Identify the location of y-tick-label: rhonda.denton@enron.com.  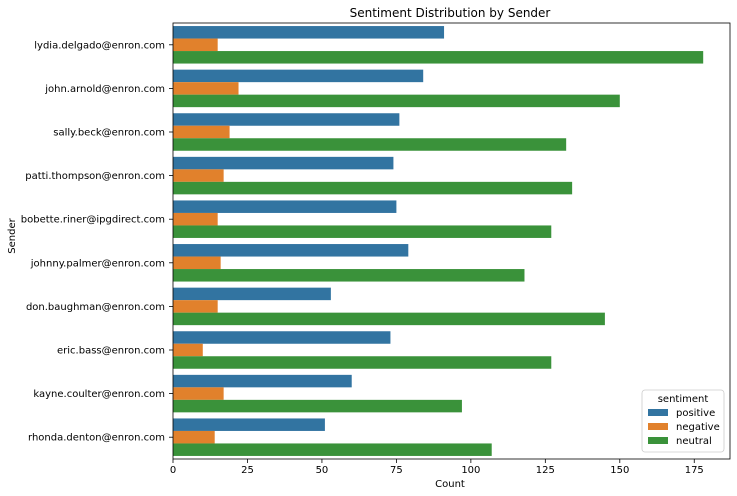
(96, 438).